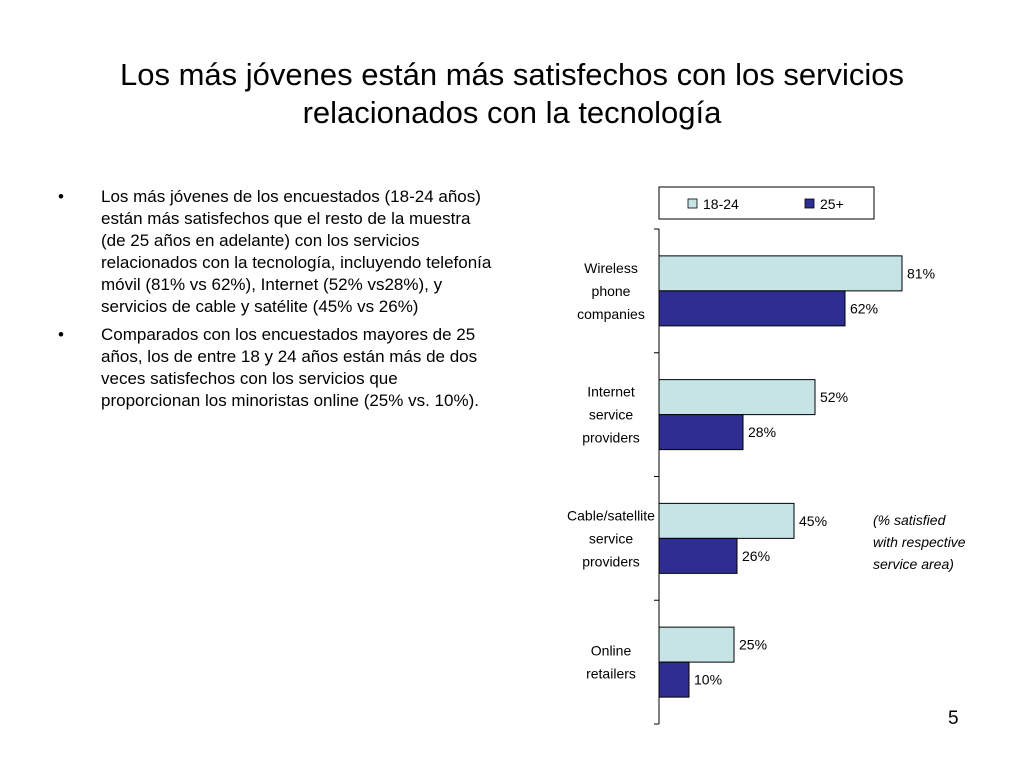 This screenshot has height=768, width=1024. What do you see at coordinates (721, 204) in the screenshot?
I see `legend-label: 18-24` at bounding box center [721, 204].